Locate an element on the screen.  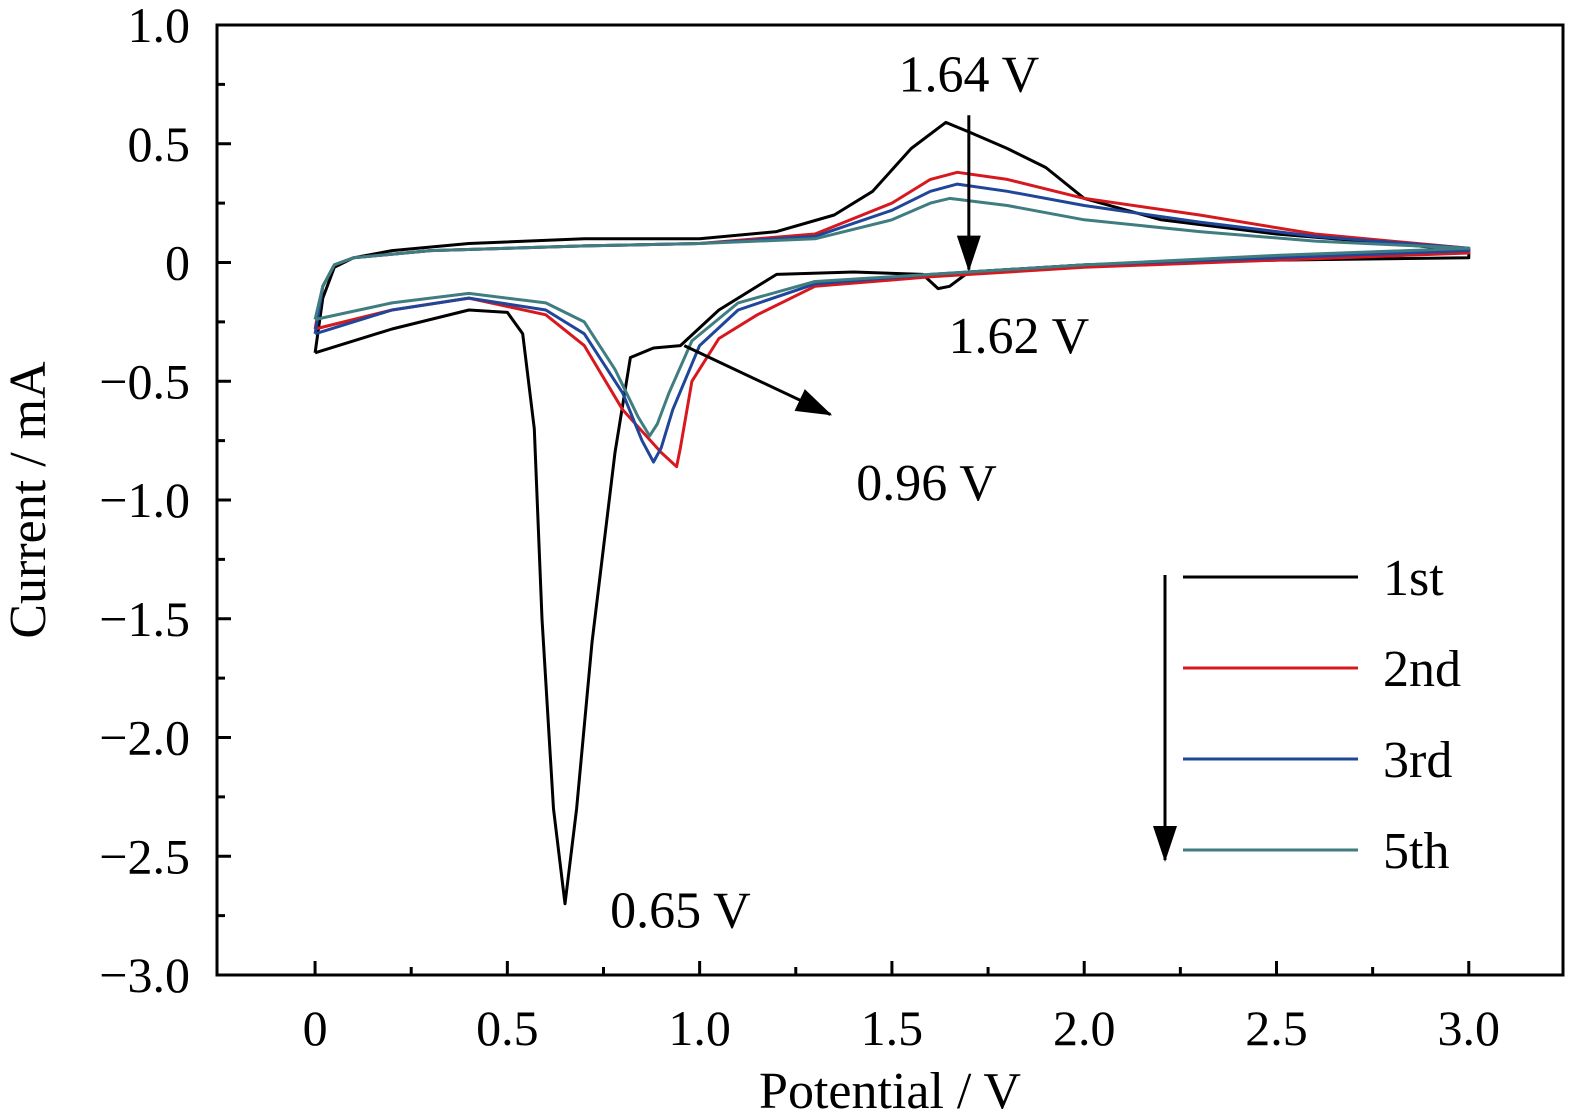
y-tick-label: −1.5 is located at coordinates (144, 619).